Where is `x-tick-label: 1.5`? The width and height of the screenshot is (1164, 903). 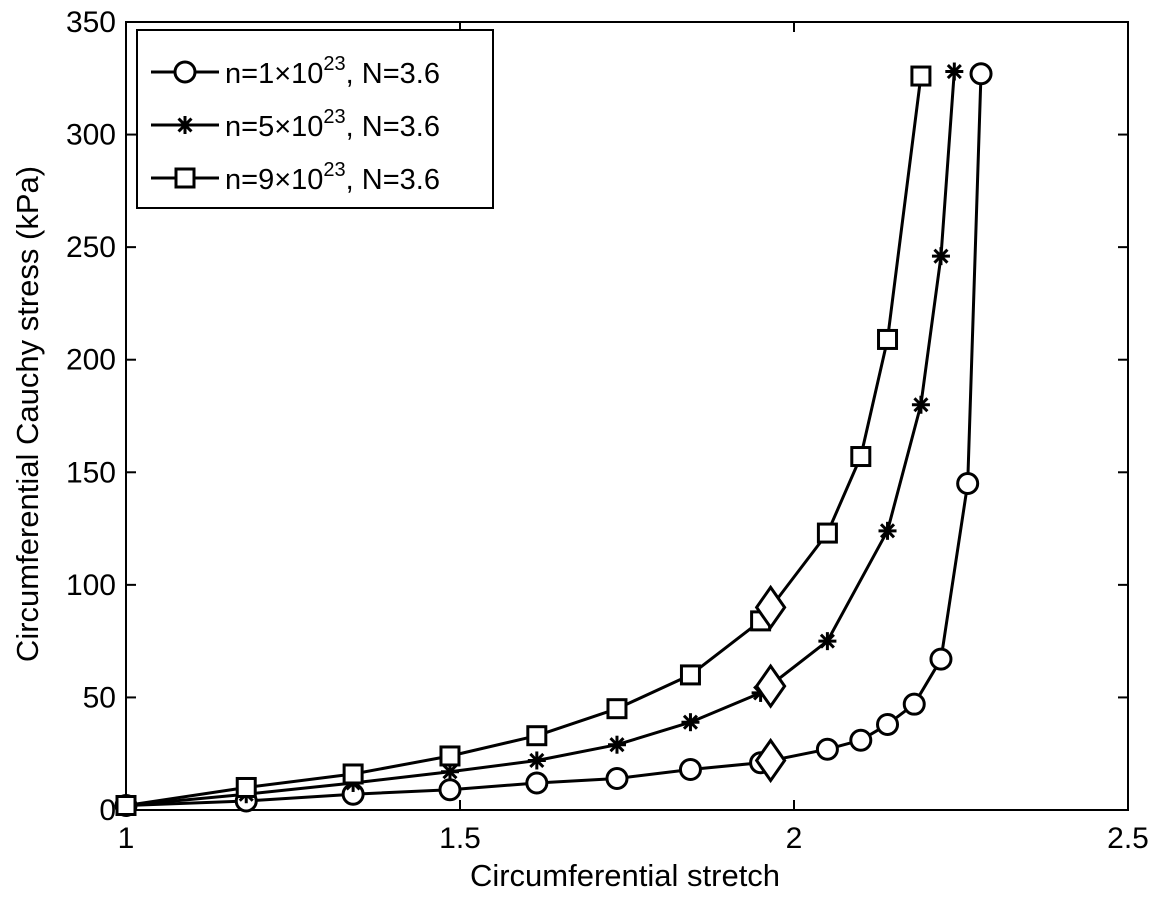
x-tick-label: 1.5 is located at coordinates (460, 838).